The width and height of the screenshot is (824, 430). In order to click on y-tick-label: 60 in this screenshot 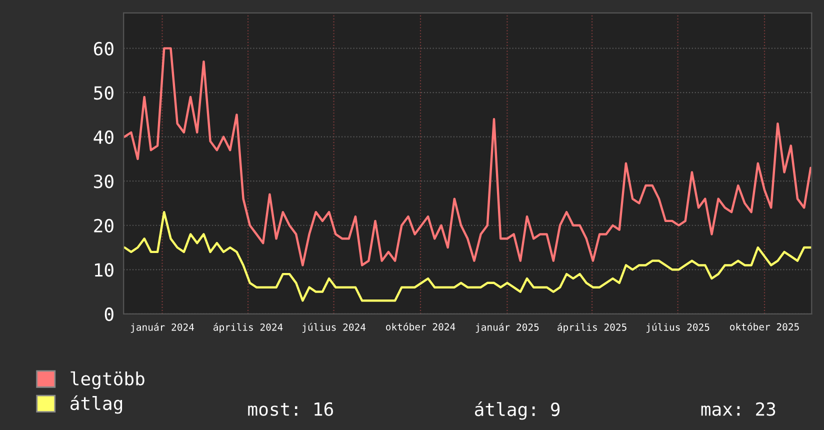, I will do `click(104, 49)`.